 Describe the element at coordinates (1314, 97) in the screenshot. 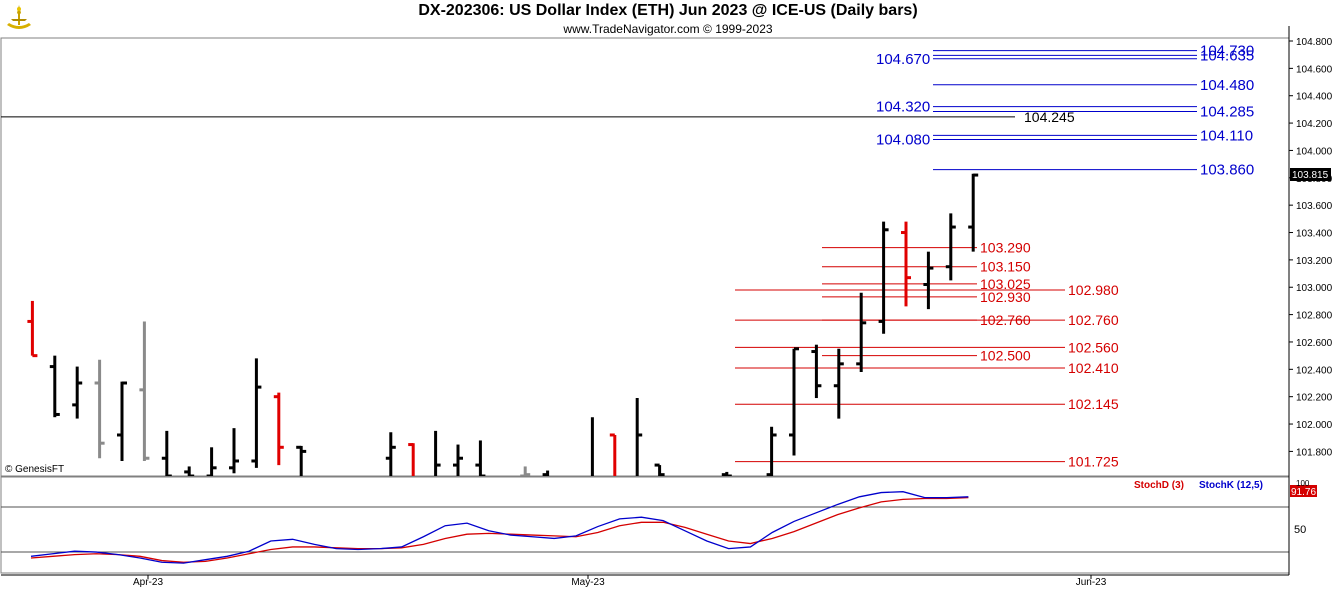

I see `price-tick-label: 104.400` at that location.